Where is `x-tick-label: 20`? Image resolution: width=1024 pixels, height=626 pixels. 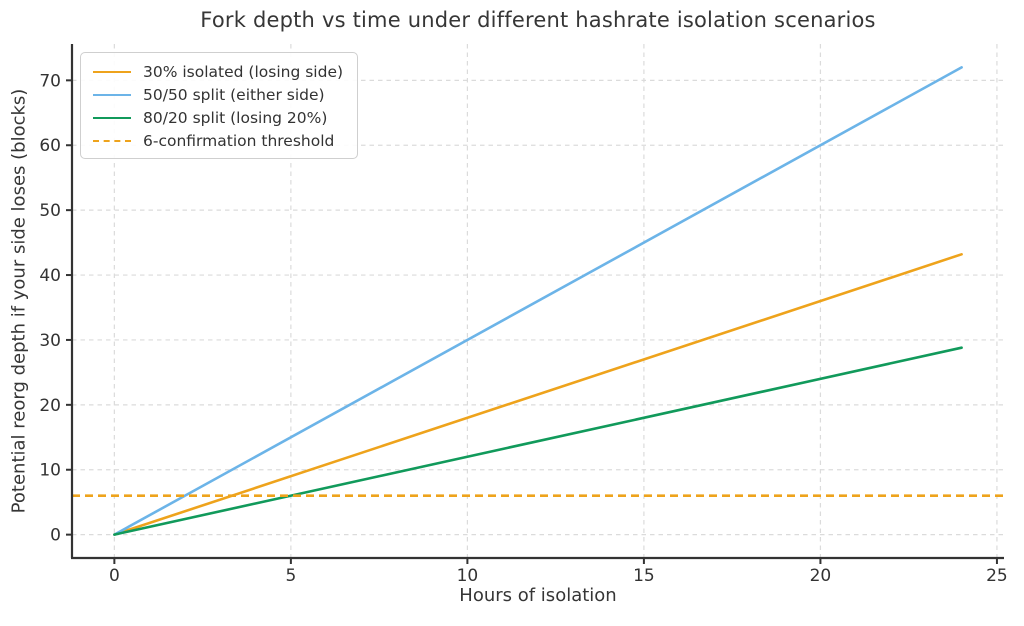
x-tick-label: 20 is located at coordinates (821, 576).